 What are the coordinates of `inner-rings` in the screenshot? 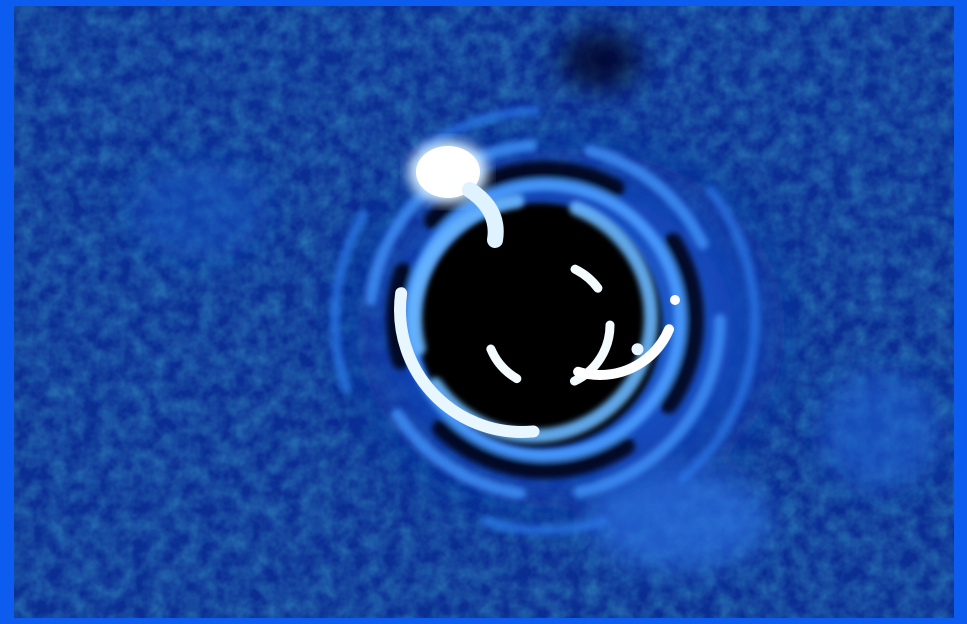 It's located at (537, 312).